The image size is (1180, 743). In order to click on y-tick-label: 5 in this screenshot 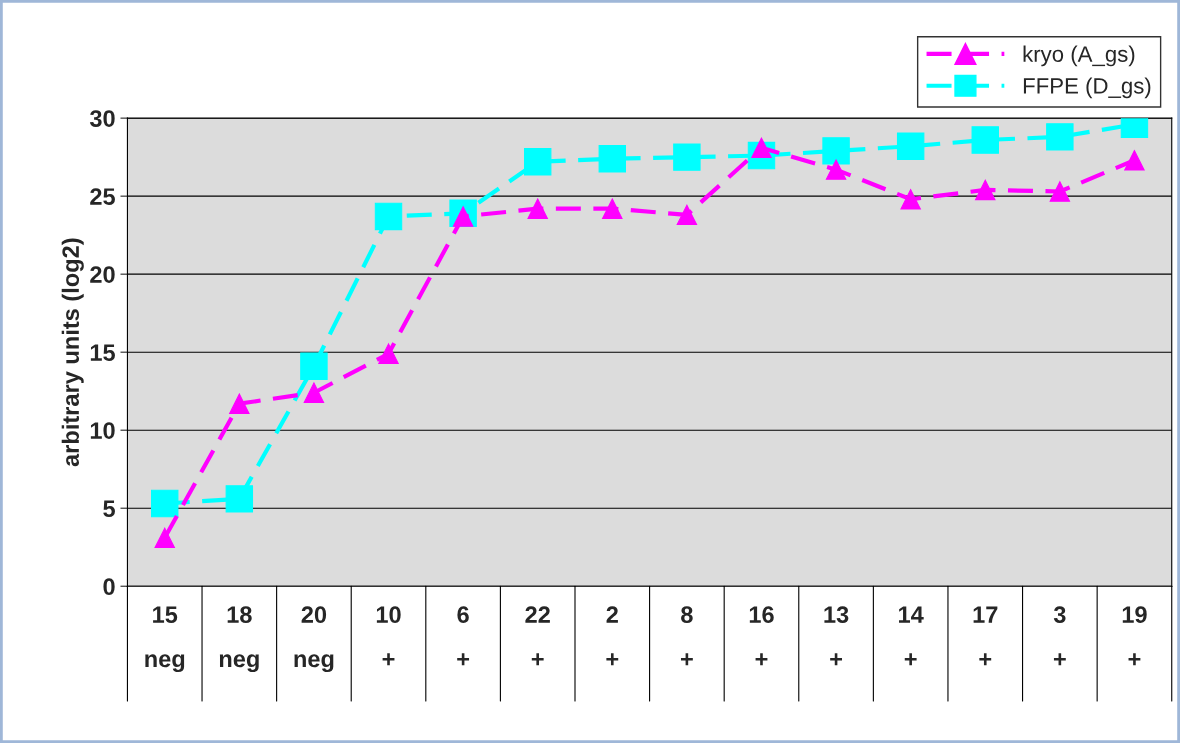, I will do `click(109, 508)`.